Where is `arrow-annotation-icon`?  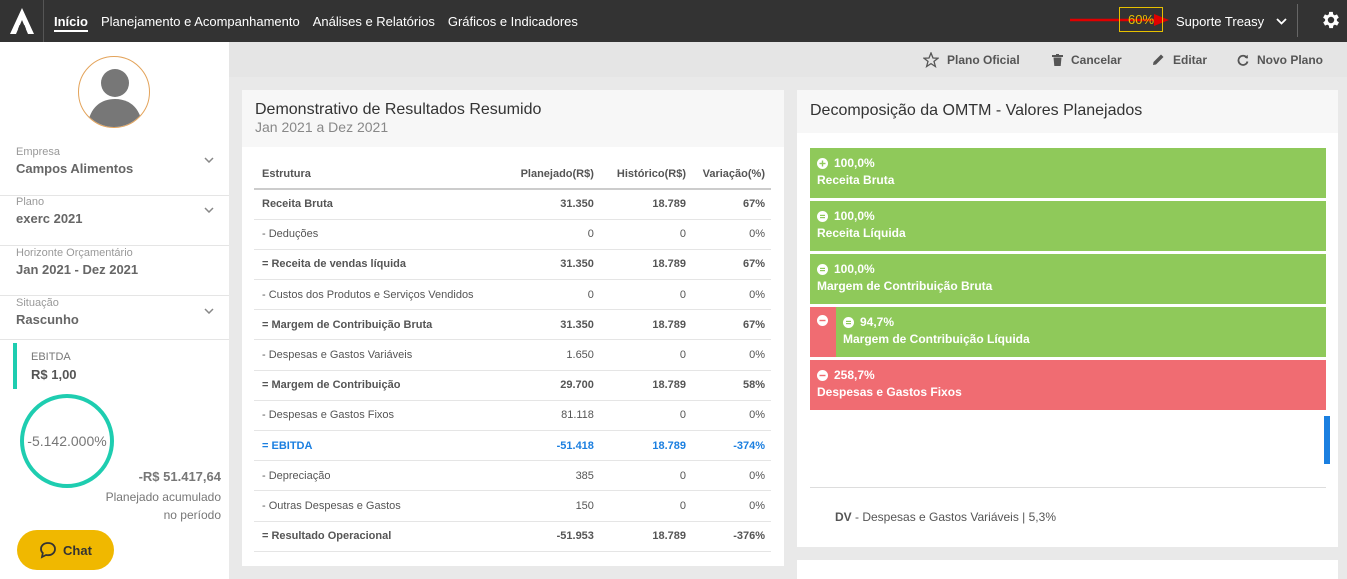 arrow-annotation-icon is located at coordinates (1119, 20).